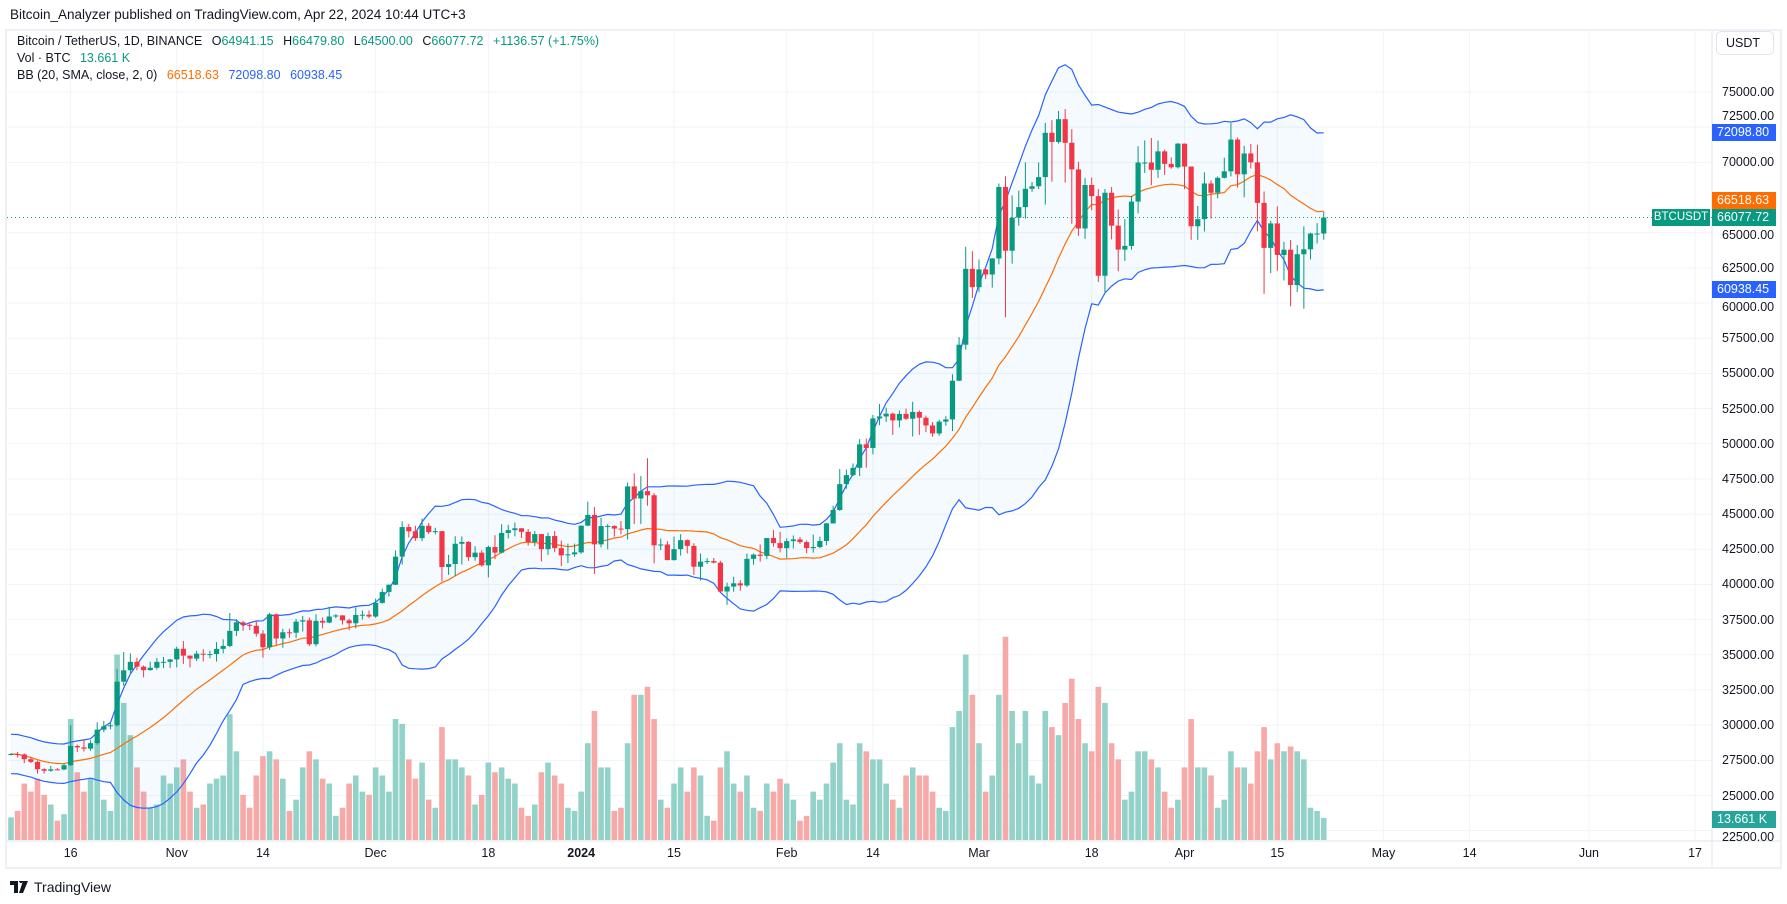 This screenshot has width=1787, height=904. Describe the element at coordinates (1383, 853) in the screenshot. I see `date-tick-label: May` at that location.